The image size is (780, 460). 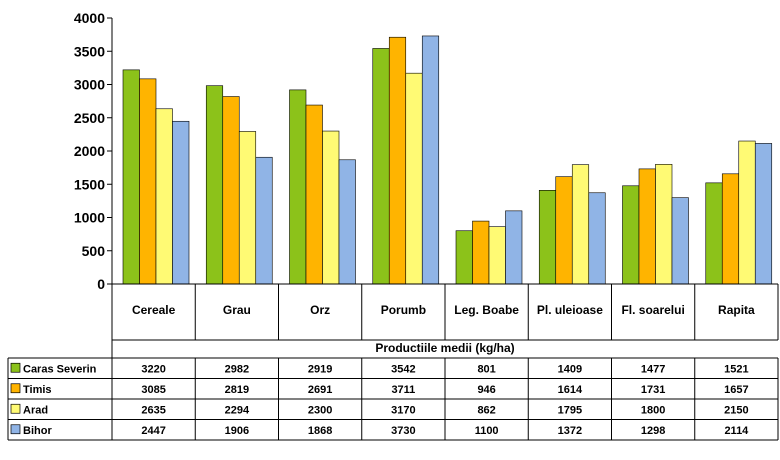 I want to click on legend-key-bihor, so click(x=15, y=429).